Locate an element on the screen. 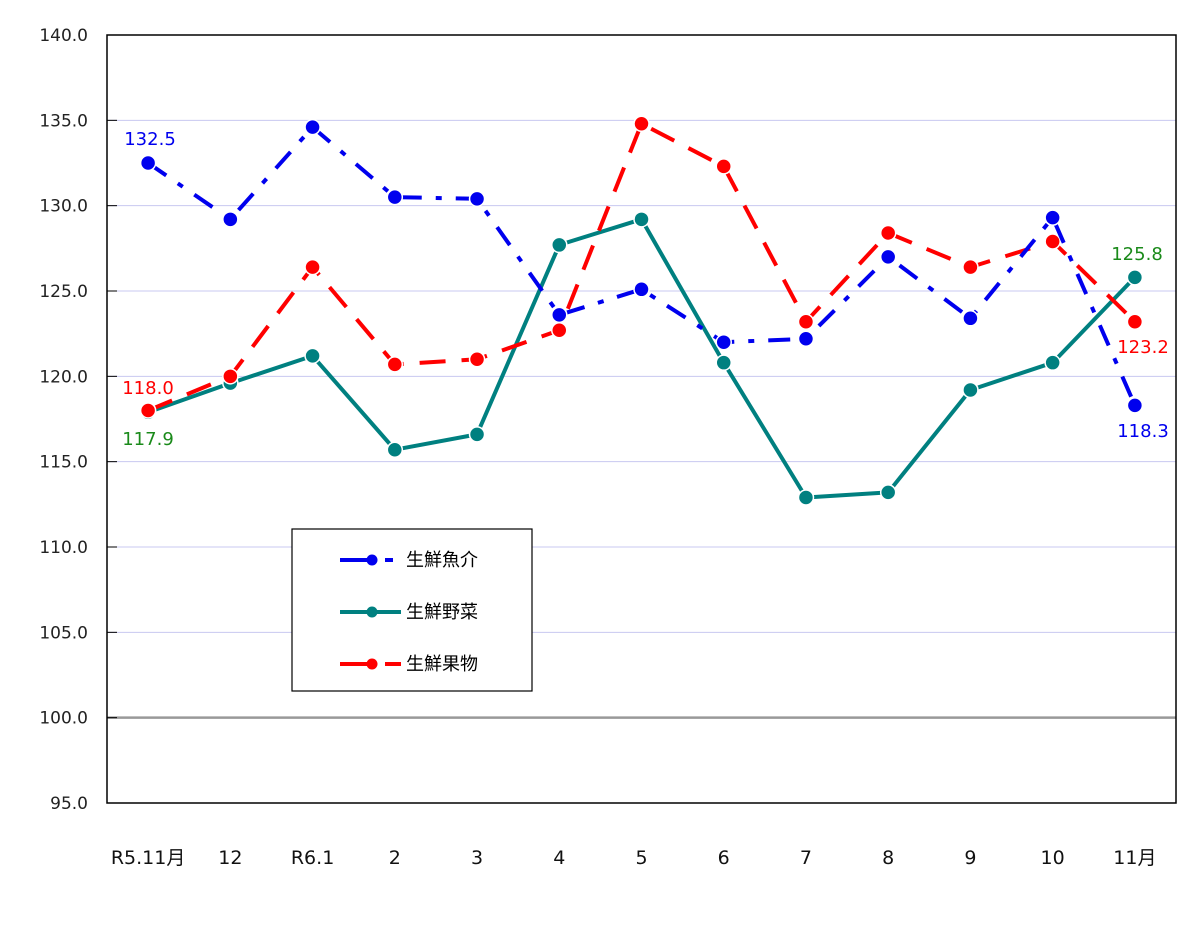  legend-item-seafood: 生鮮魚介 is located at coordinates (409, 560).